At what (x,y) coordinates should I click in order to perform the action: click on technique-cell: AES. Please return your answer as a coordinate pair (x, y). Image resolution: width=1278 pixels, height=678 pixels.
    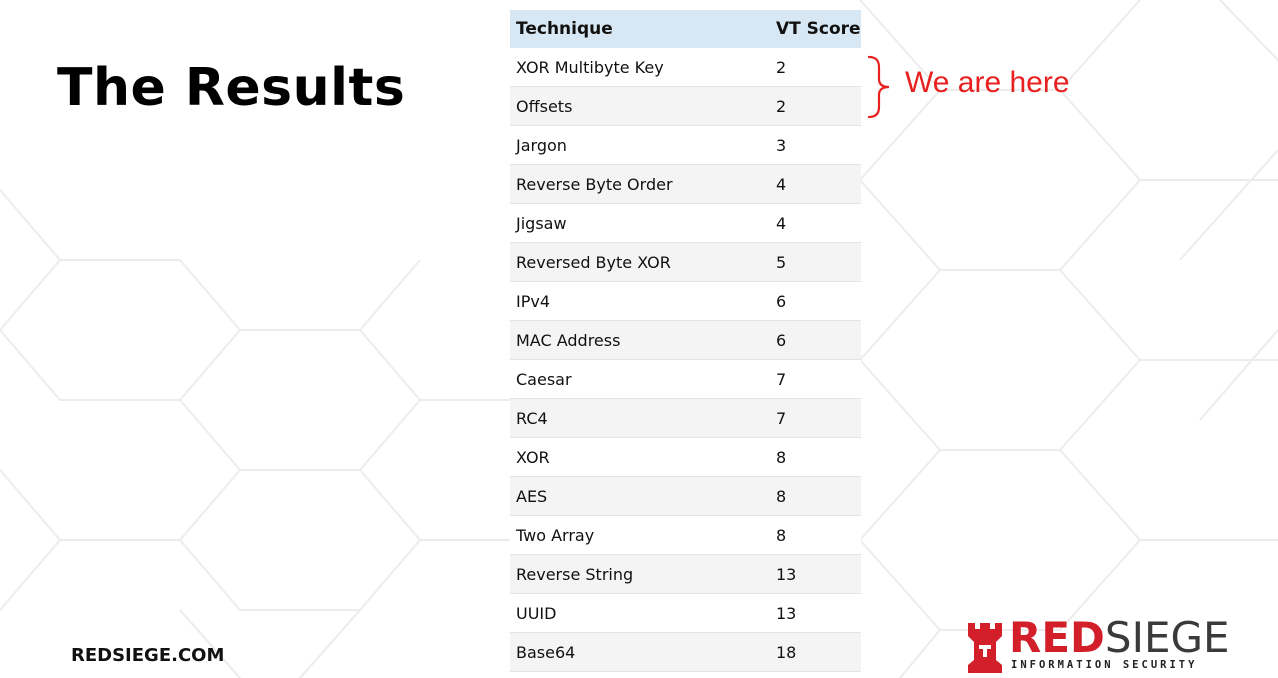
    Looking at the image, I should click on (640, 496).